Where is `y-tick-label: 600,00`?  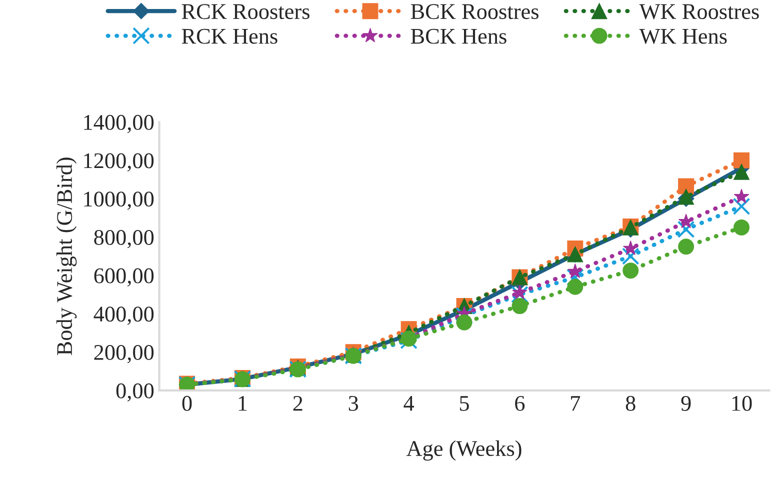 y-tick-label: 600,00 is located at coordinates (124, 277).